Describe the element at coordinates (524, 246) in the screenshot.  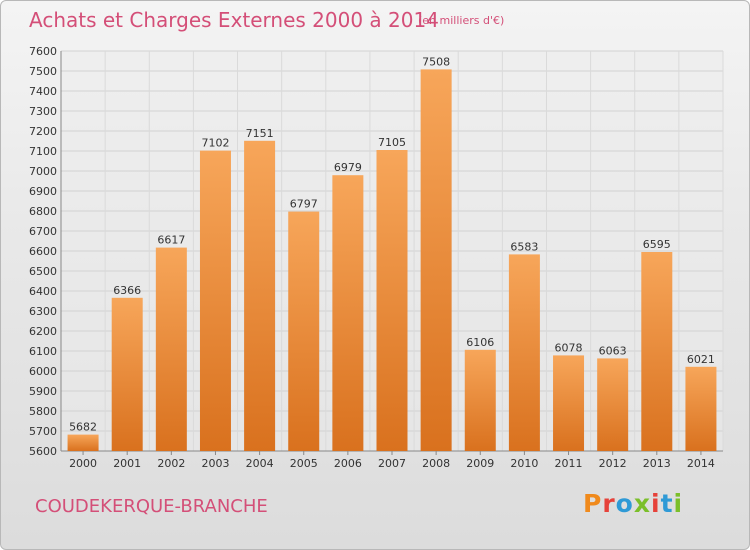
I see `data-label: 6583` at that location.